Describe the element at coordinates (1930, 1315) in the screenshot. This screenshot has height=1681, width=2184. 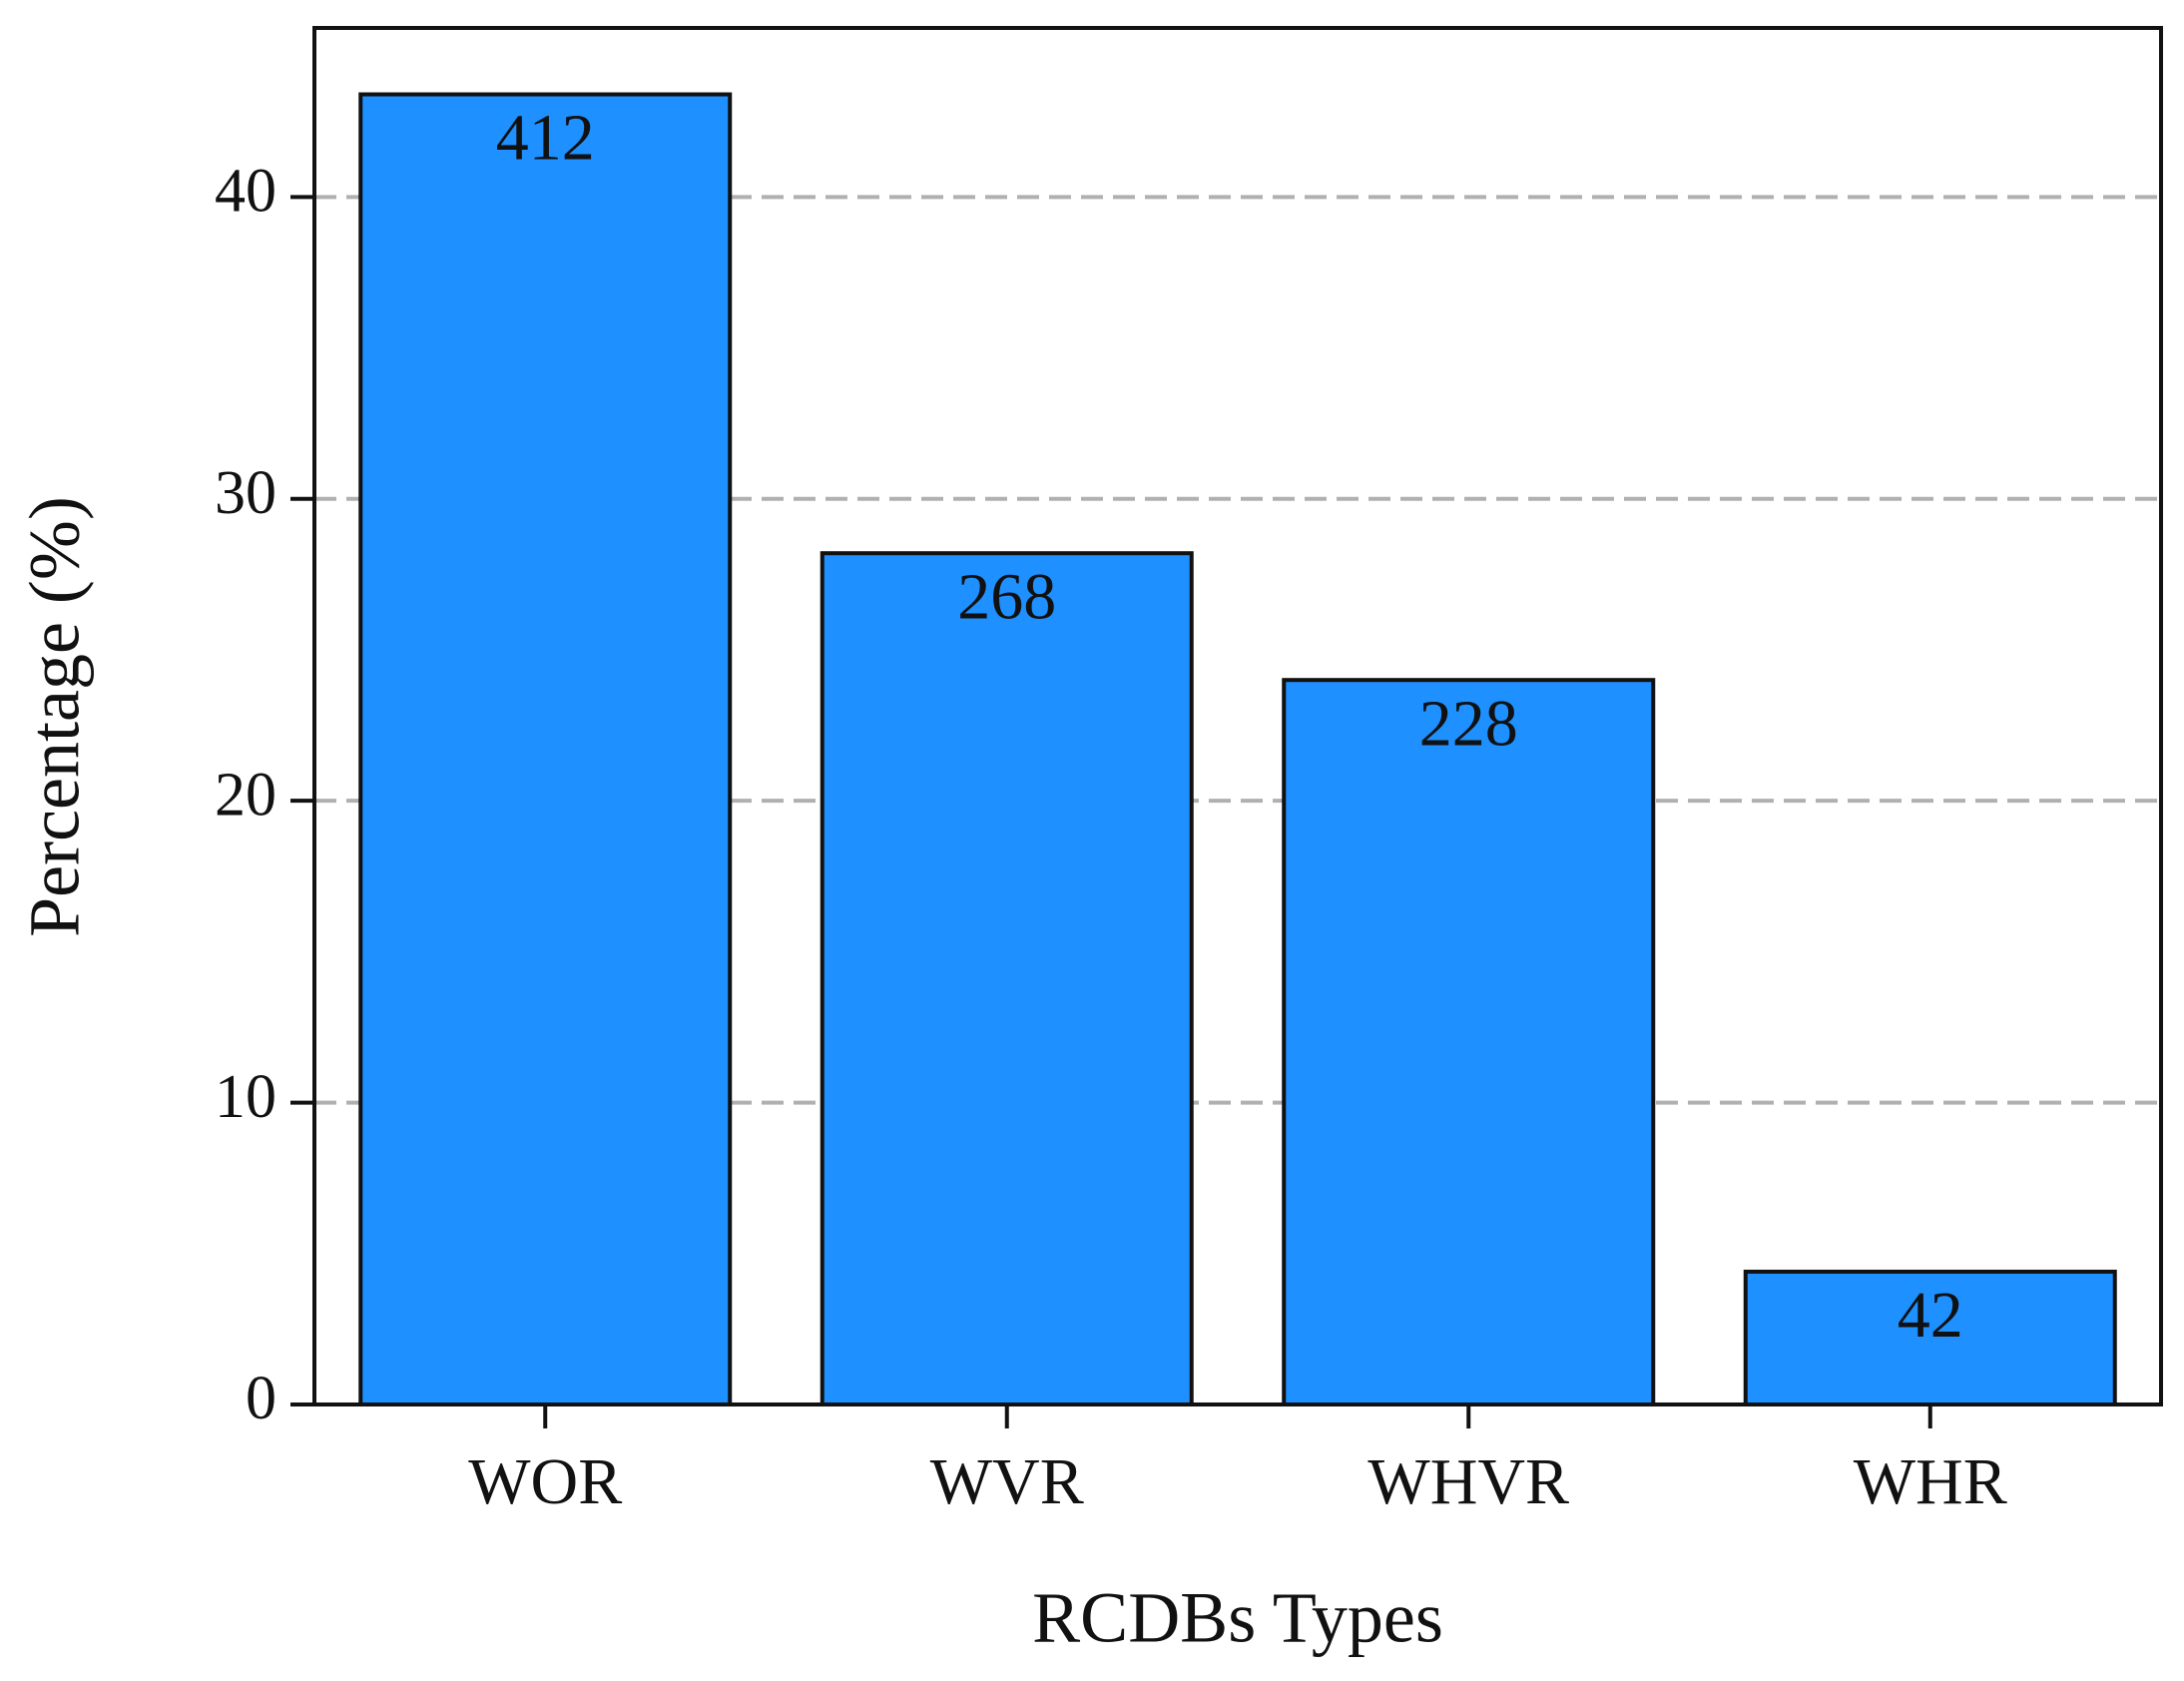
I see `data-label: 42` at that location.